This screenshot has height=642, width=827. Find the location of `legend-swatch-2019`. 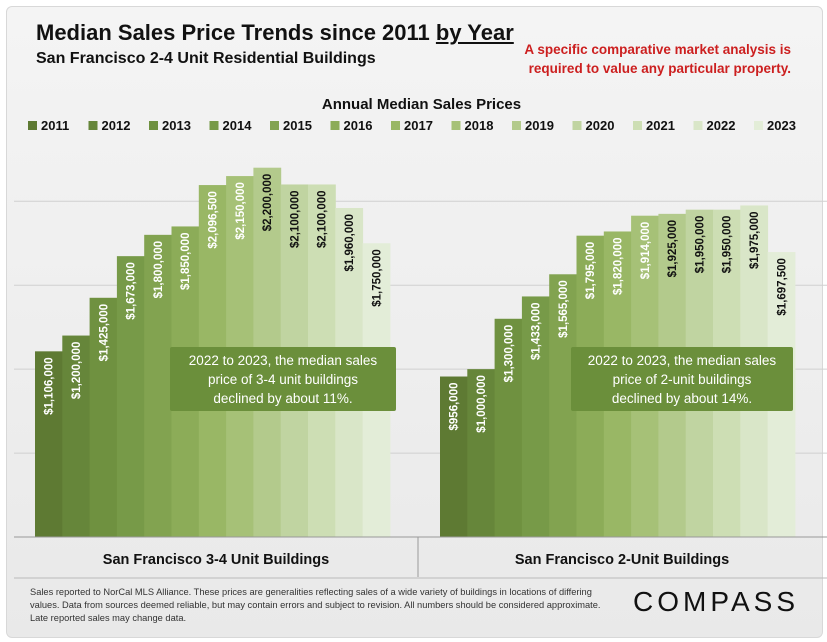

legend-swatch-2019 is located at coordinates (516, 125).